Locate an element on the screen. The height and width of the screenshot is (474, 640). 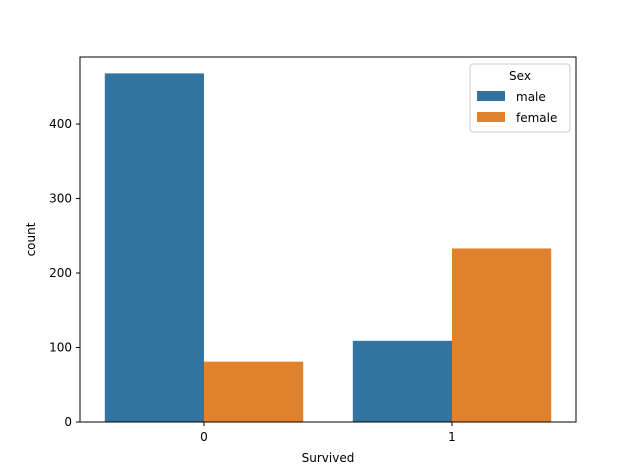
x-axis-label: Survived is located at coordinates (328, 458).